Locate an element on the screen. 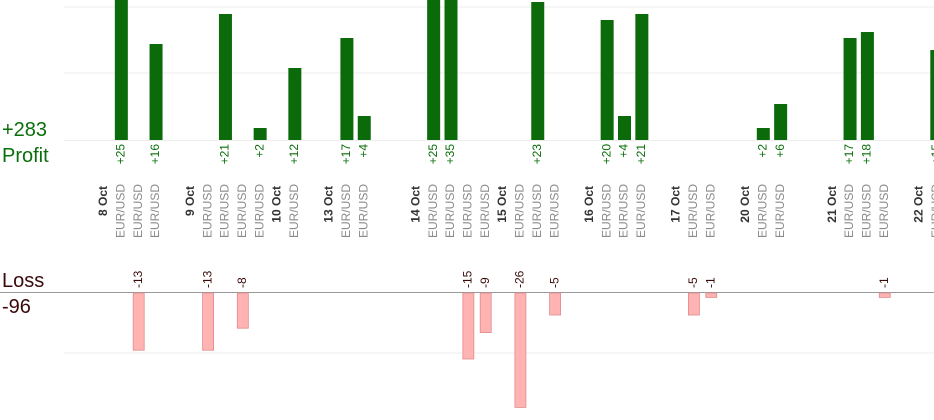  loss-value-label: -26 is located at coordinates (520, 279).